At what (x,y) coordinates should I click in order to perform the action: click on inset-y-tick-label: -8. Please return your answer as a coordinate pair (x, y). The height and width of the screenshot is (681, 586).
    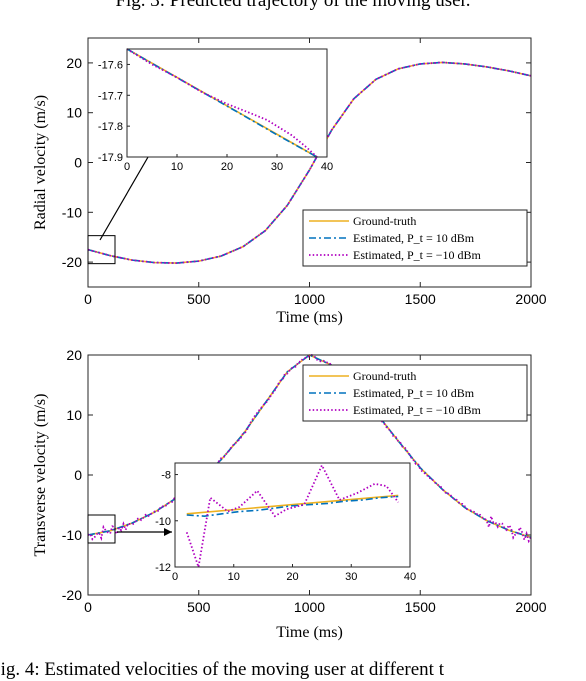
    Looking at the image, I should click on (166, 476).